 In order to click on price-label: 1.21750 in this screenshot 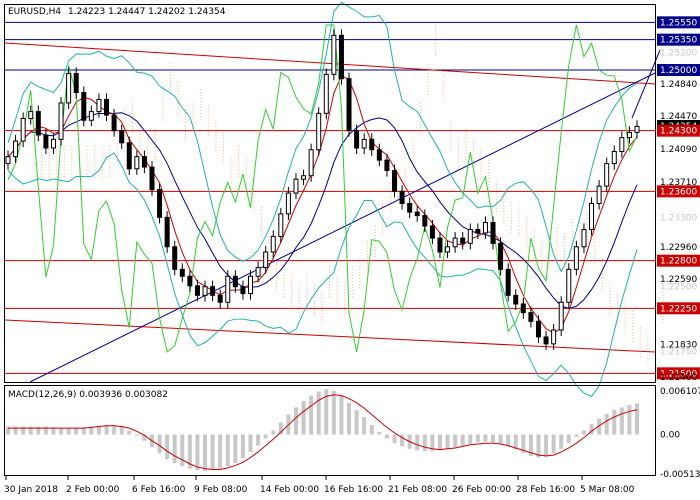, I will do `click(678, 353)`.